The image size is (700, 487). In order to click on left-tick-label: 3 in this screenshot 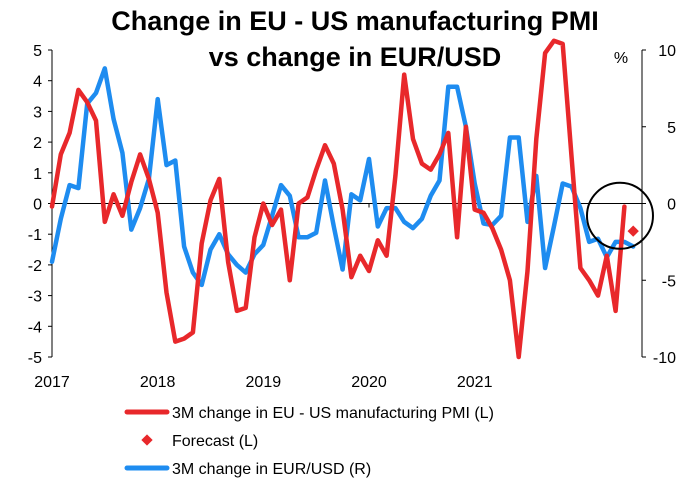, I will do `click(37, 112)`.